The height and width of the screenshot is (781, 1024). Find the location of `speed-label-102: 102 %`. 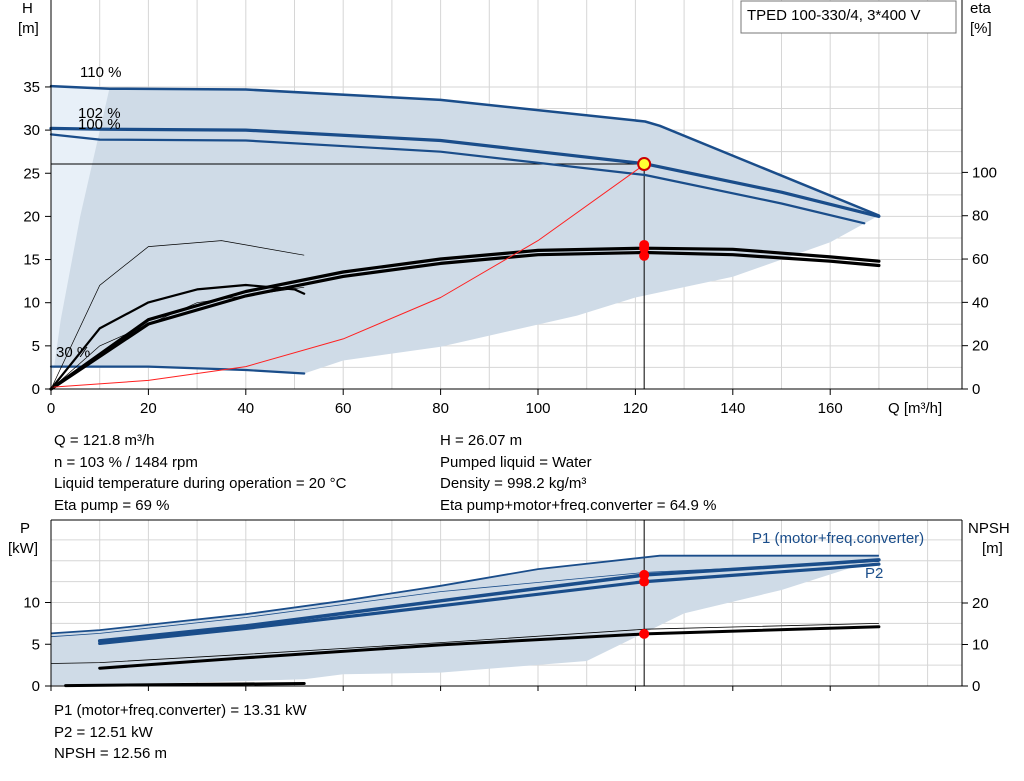

speed-label-102: 102 % is located at coordinates (99, 113).